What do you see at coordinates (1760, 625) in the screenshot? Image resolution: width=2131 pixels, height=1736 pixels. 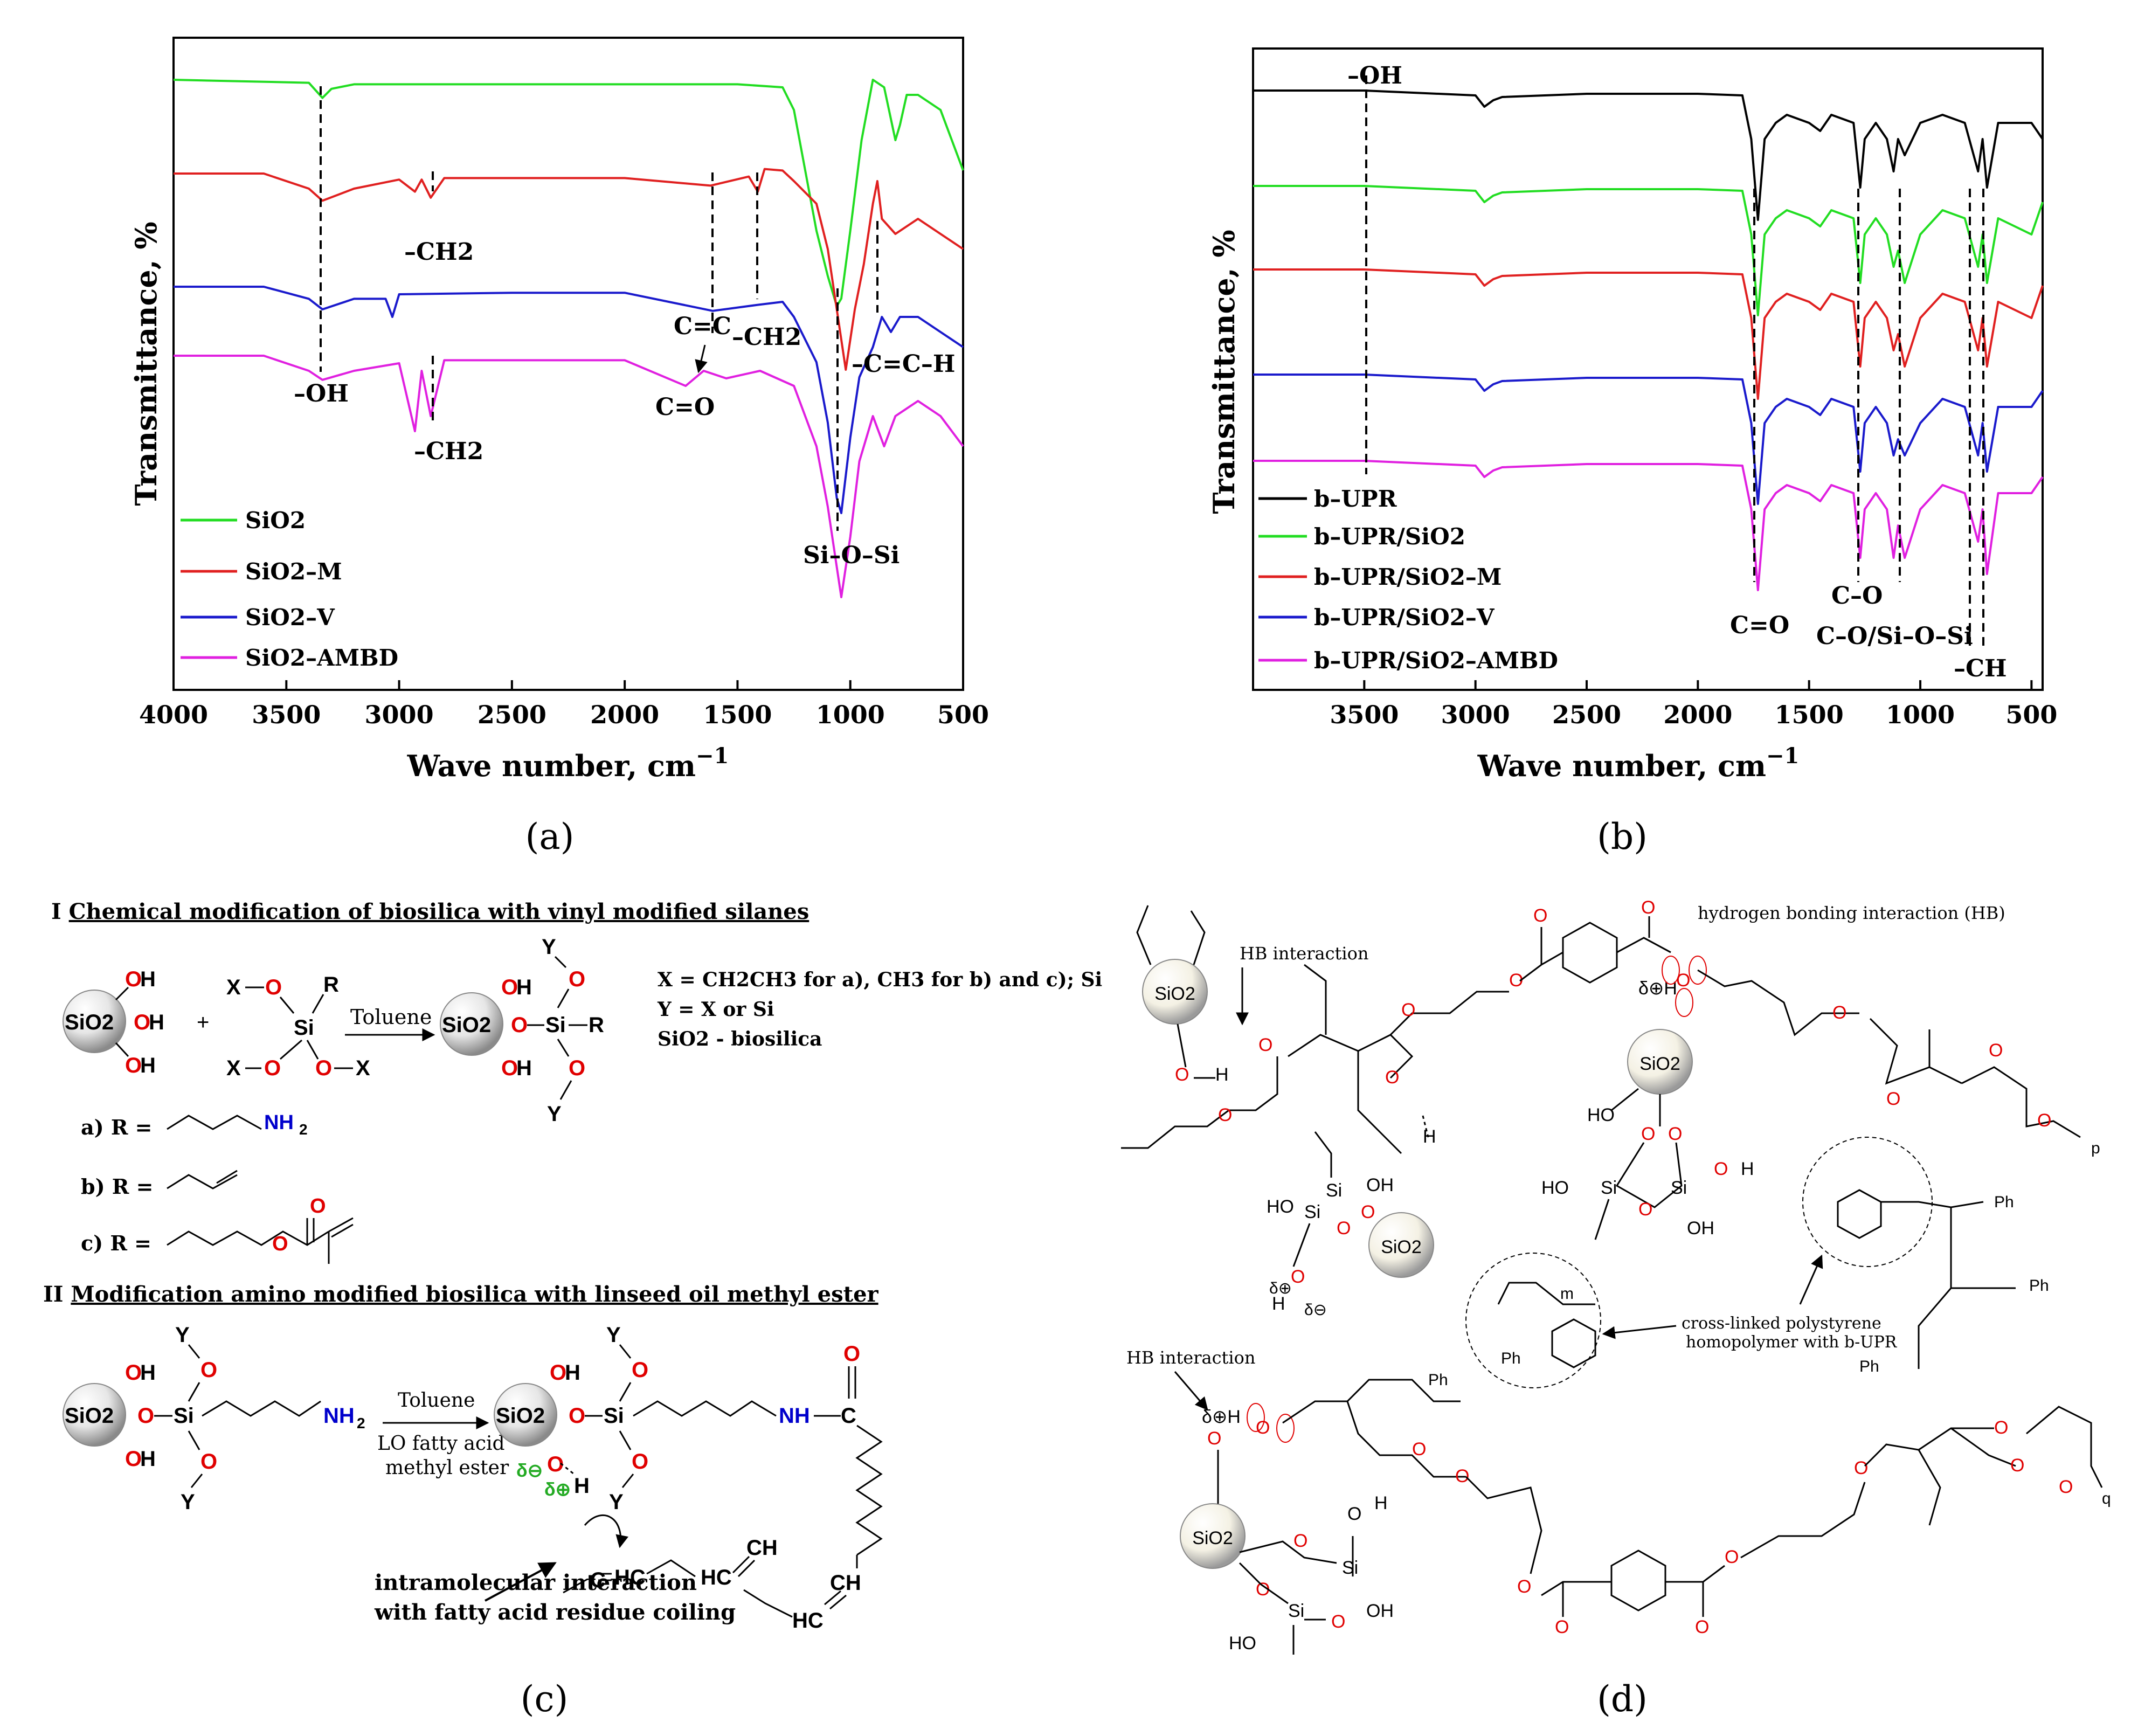 I see `annot-b-co-double: C=O` at bounding box center [1760, 625].